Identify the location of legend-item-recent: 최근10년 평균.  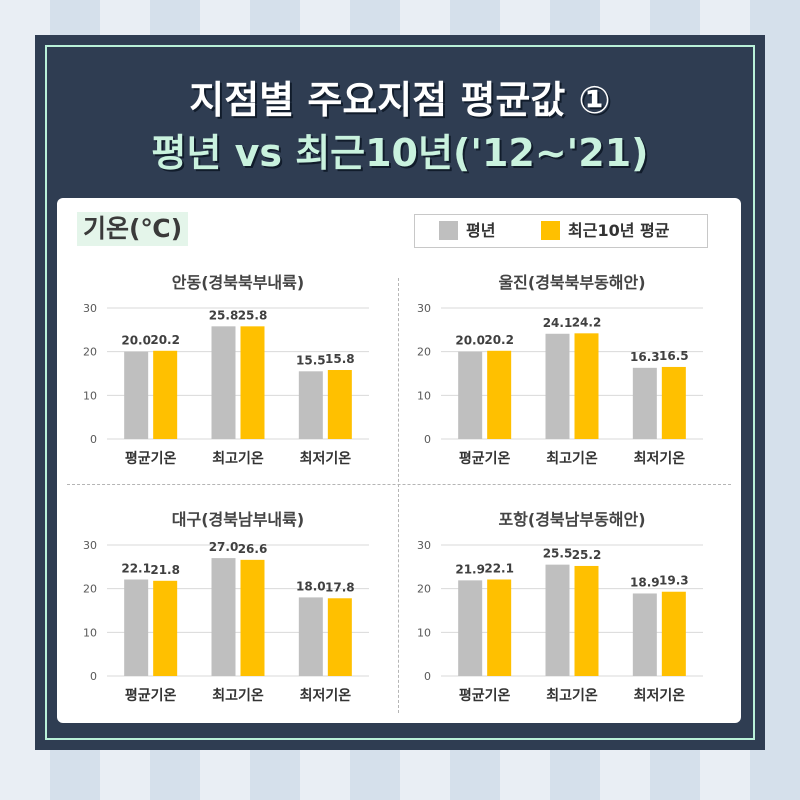
(605, 231).